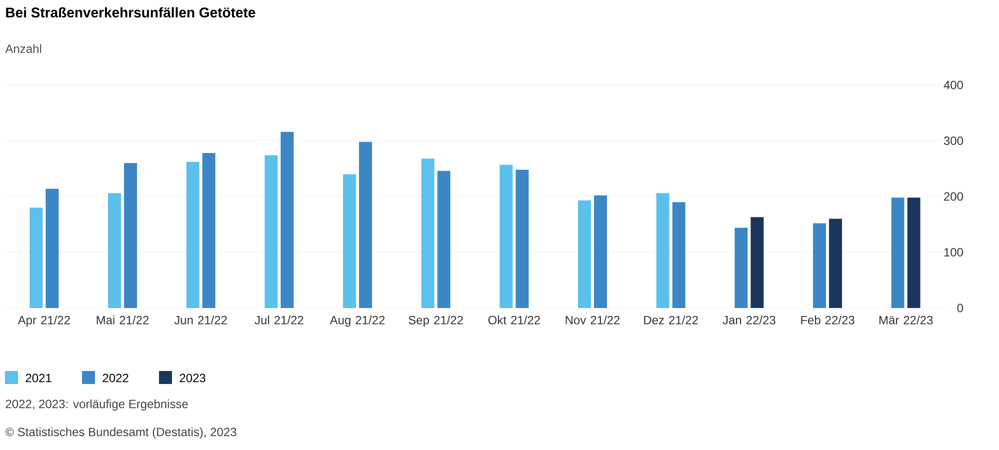 The width and height of the screenshot is (999, 450). What do you see at coordinates (827, 320) in the screenshot?
I see `x-tick-label: Feb 22/23` at bounding box center [827, 320].